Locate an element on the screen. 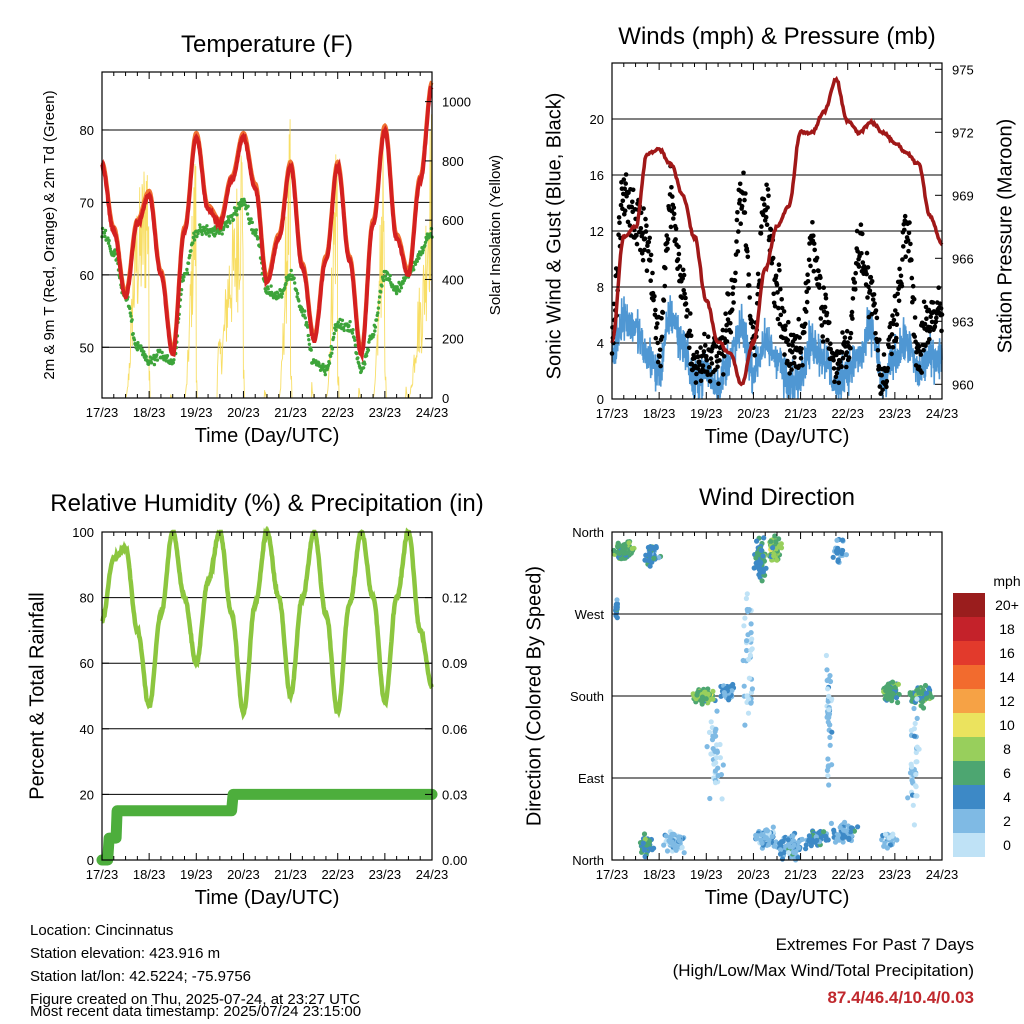 The width and height of the screenshot is (1024, 1024). y-tick-label: West is located at coordinates (590, 614).